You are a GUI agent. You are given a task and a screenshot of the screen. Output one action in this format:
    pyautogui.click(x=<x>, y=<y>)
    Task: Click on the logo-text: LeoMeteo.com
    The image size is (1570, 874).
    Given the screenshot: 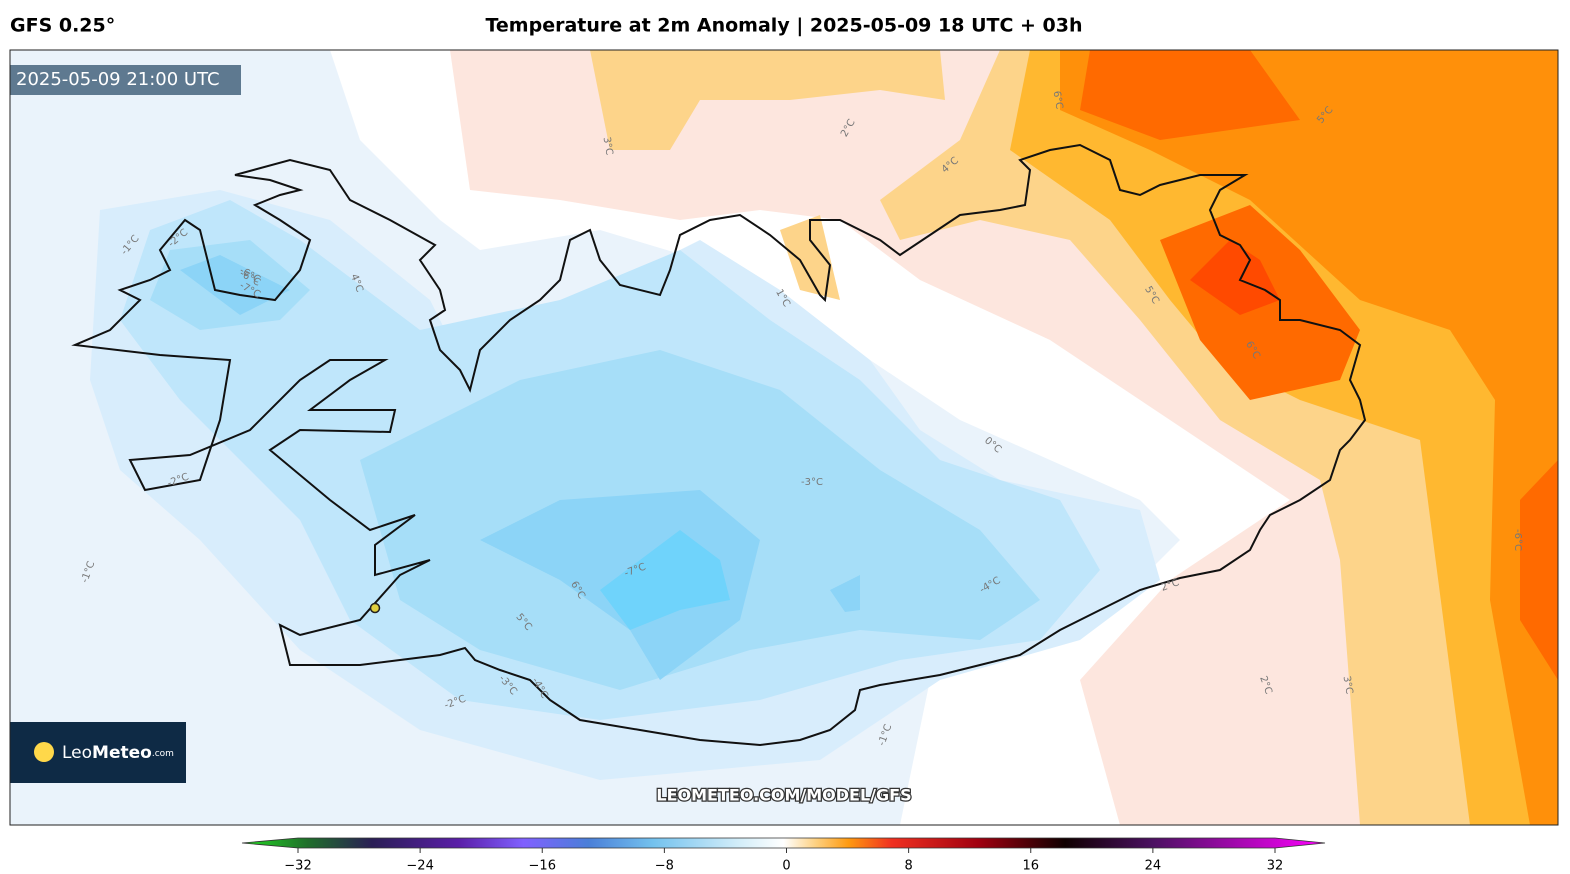 What is the action you would take?
    pyautogui.click(x=118, y=753)
    